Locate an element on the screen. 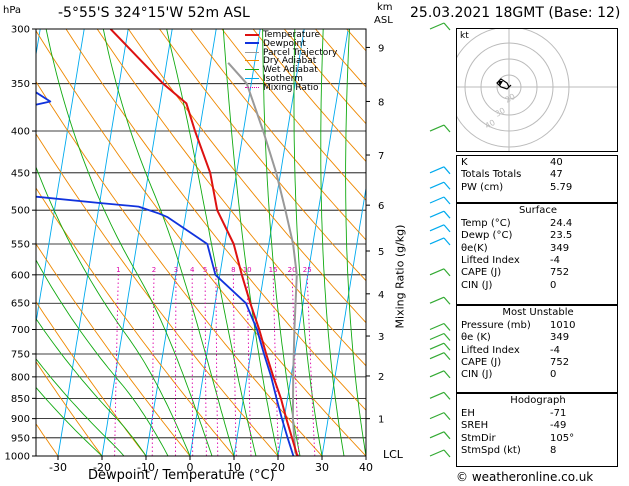  location-title: -5°55'S 324°15'W 52m ASL is located at coordinates (154, 13).